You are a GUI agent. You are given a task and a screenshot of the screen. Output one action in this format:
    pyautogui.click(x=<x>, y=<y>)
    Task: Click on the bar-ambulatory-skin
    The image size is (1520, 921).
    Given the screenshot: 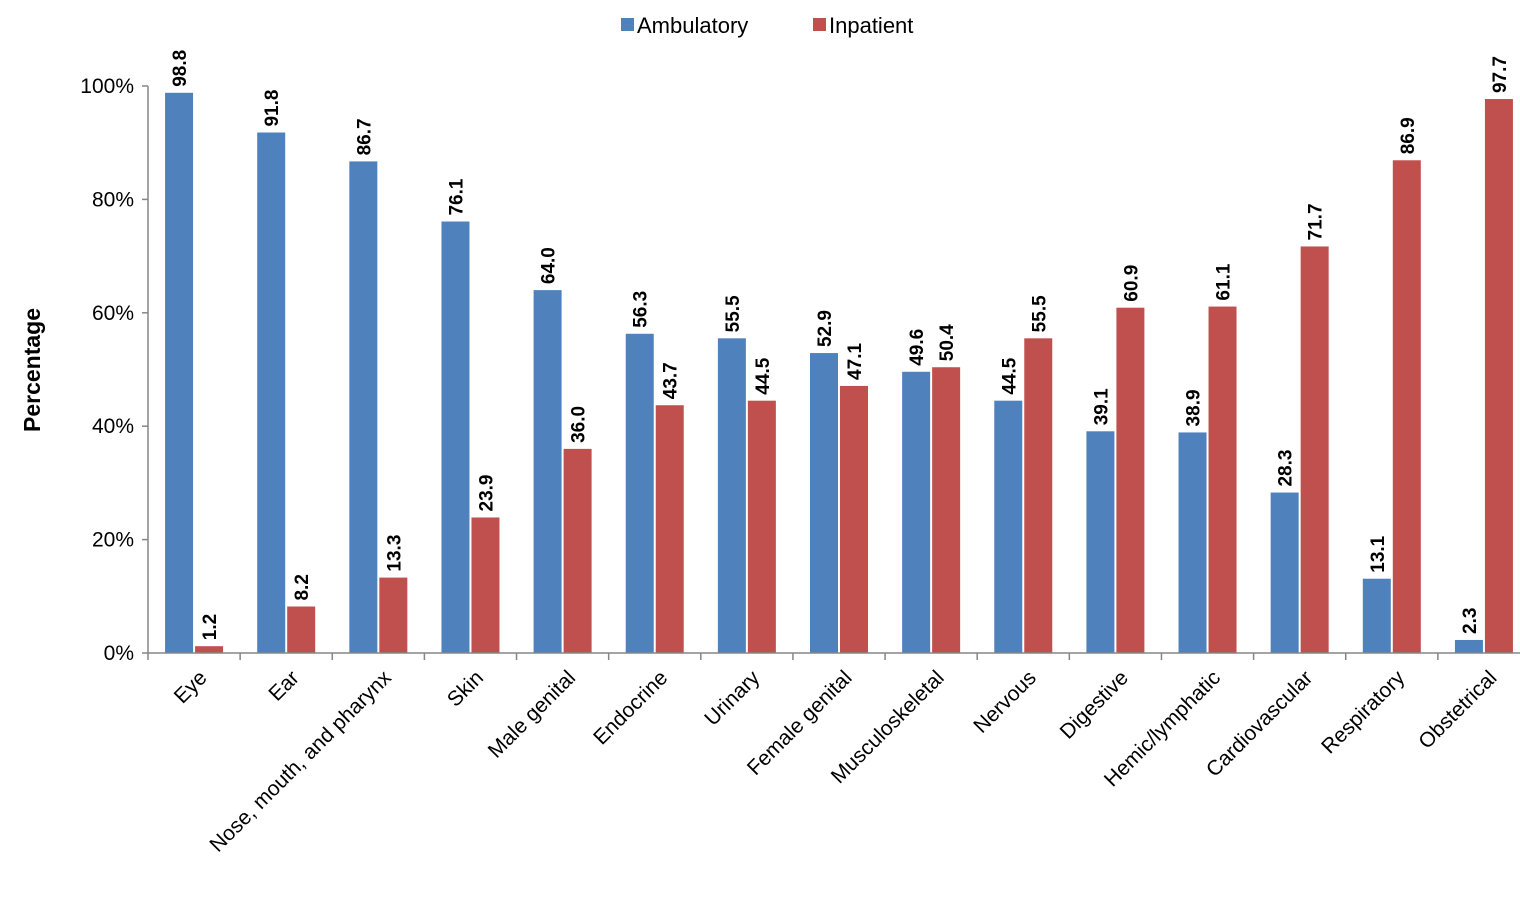 What is the action you would take?
    pyautogui.click(x=455, y=437)
    